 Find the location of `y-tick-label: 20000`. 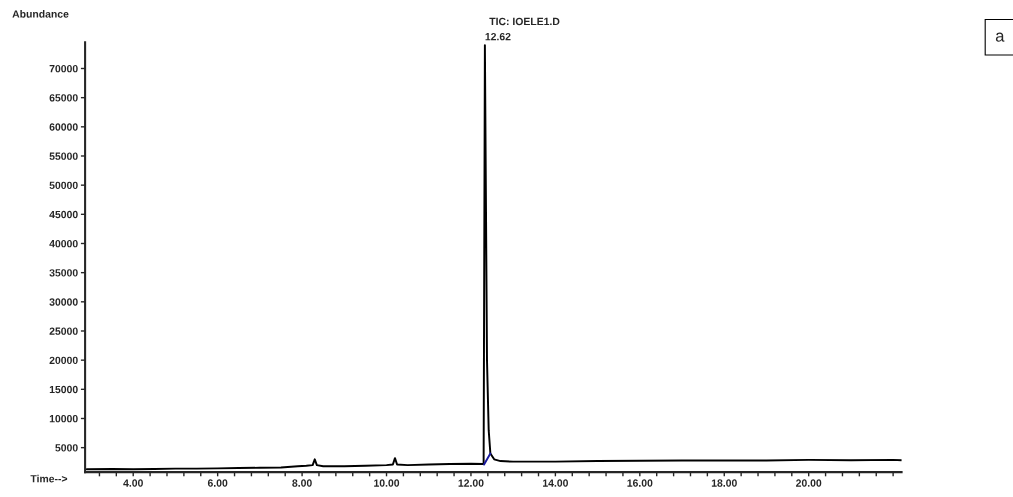

y-tick-label: 20000 is located at coordinates (63, 360).